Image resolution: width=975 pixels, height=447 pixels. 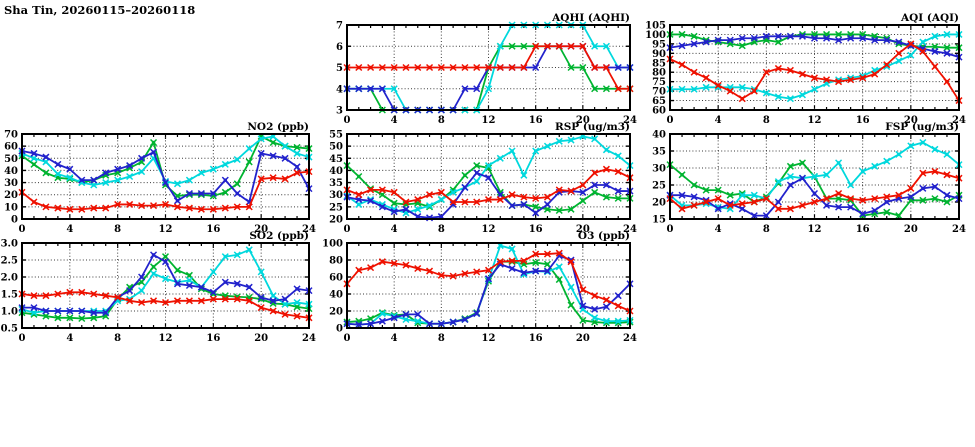 I want to click on y-tick-label: 7, so click(x=339, y=26).